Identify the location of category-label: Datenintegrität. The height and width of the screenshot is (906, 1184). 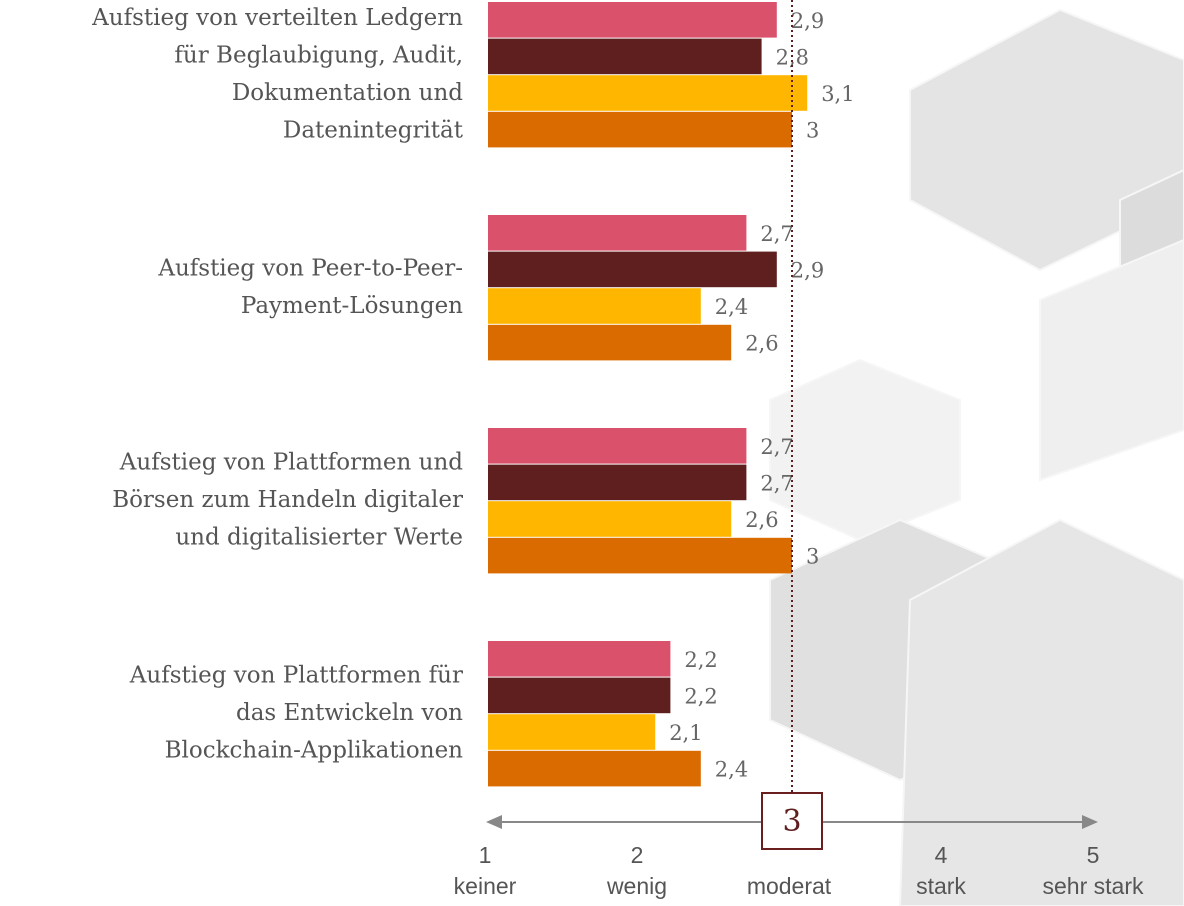
(373, 130).